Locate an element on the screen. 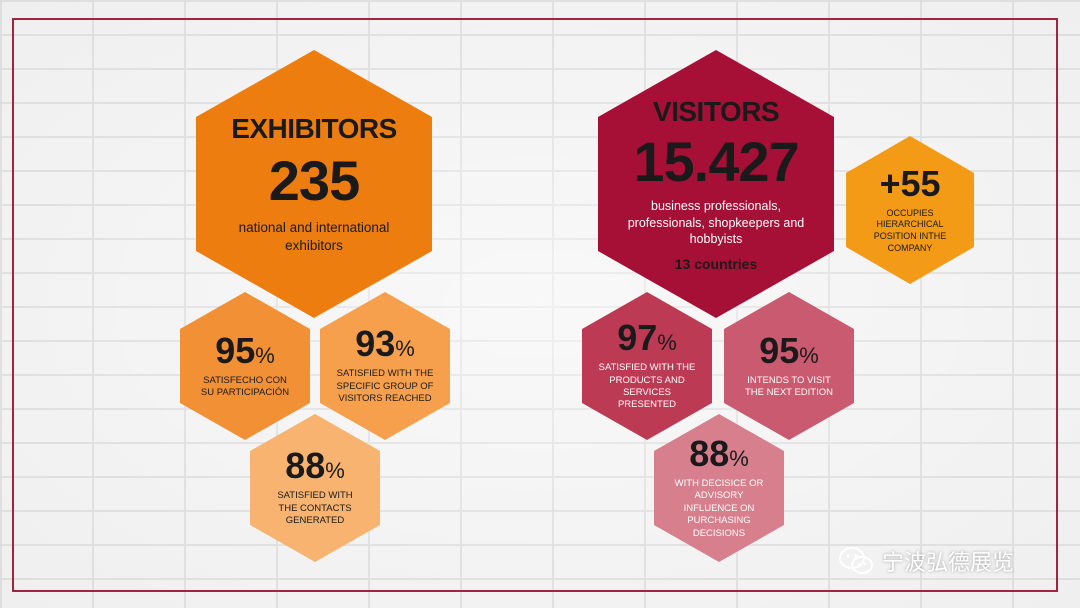 Image resolution: width=1080 pixels, height=608 pixels. watermark: 宁波弘德展览 is located at coordinates (926, 561).